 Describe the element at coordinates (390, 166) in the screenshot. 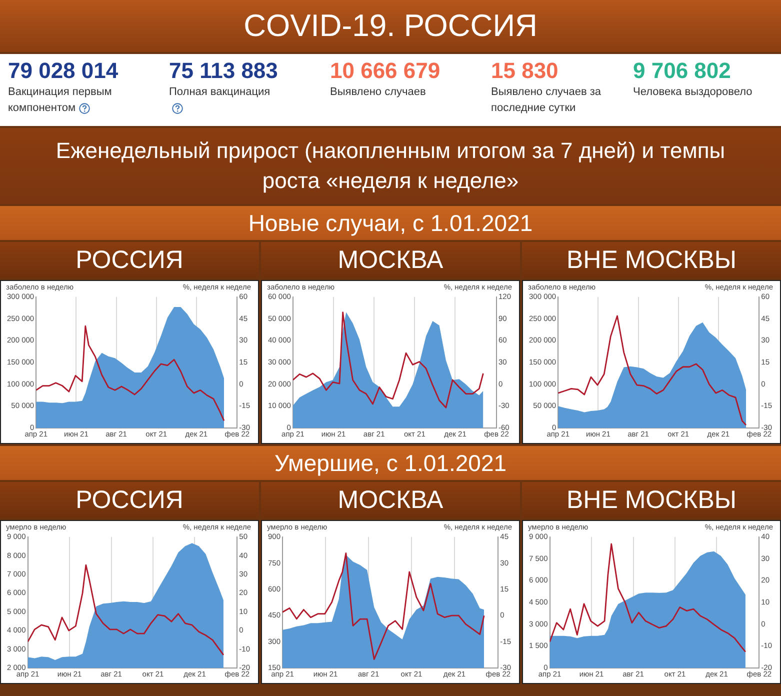

I see `text: Еженедельный прирост (накопленным итогом за 7 дней) и темпы роста «неделя к неделе»` at that location.